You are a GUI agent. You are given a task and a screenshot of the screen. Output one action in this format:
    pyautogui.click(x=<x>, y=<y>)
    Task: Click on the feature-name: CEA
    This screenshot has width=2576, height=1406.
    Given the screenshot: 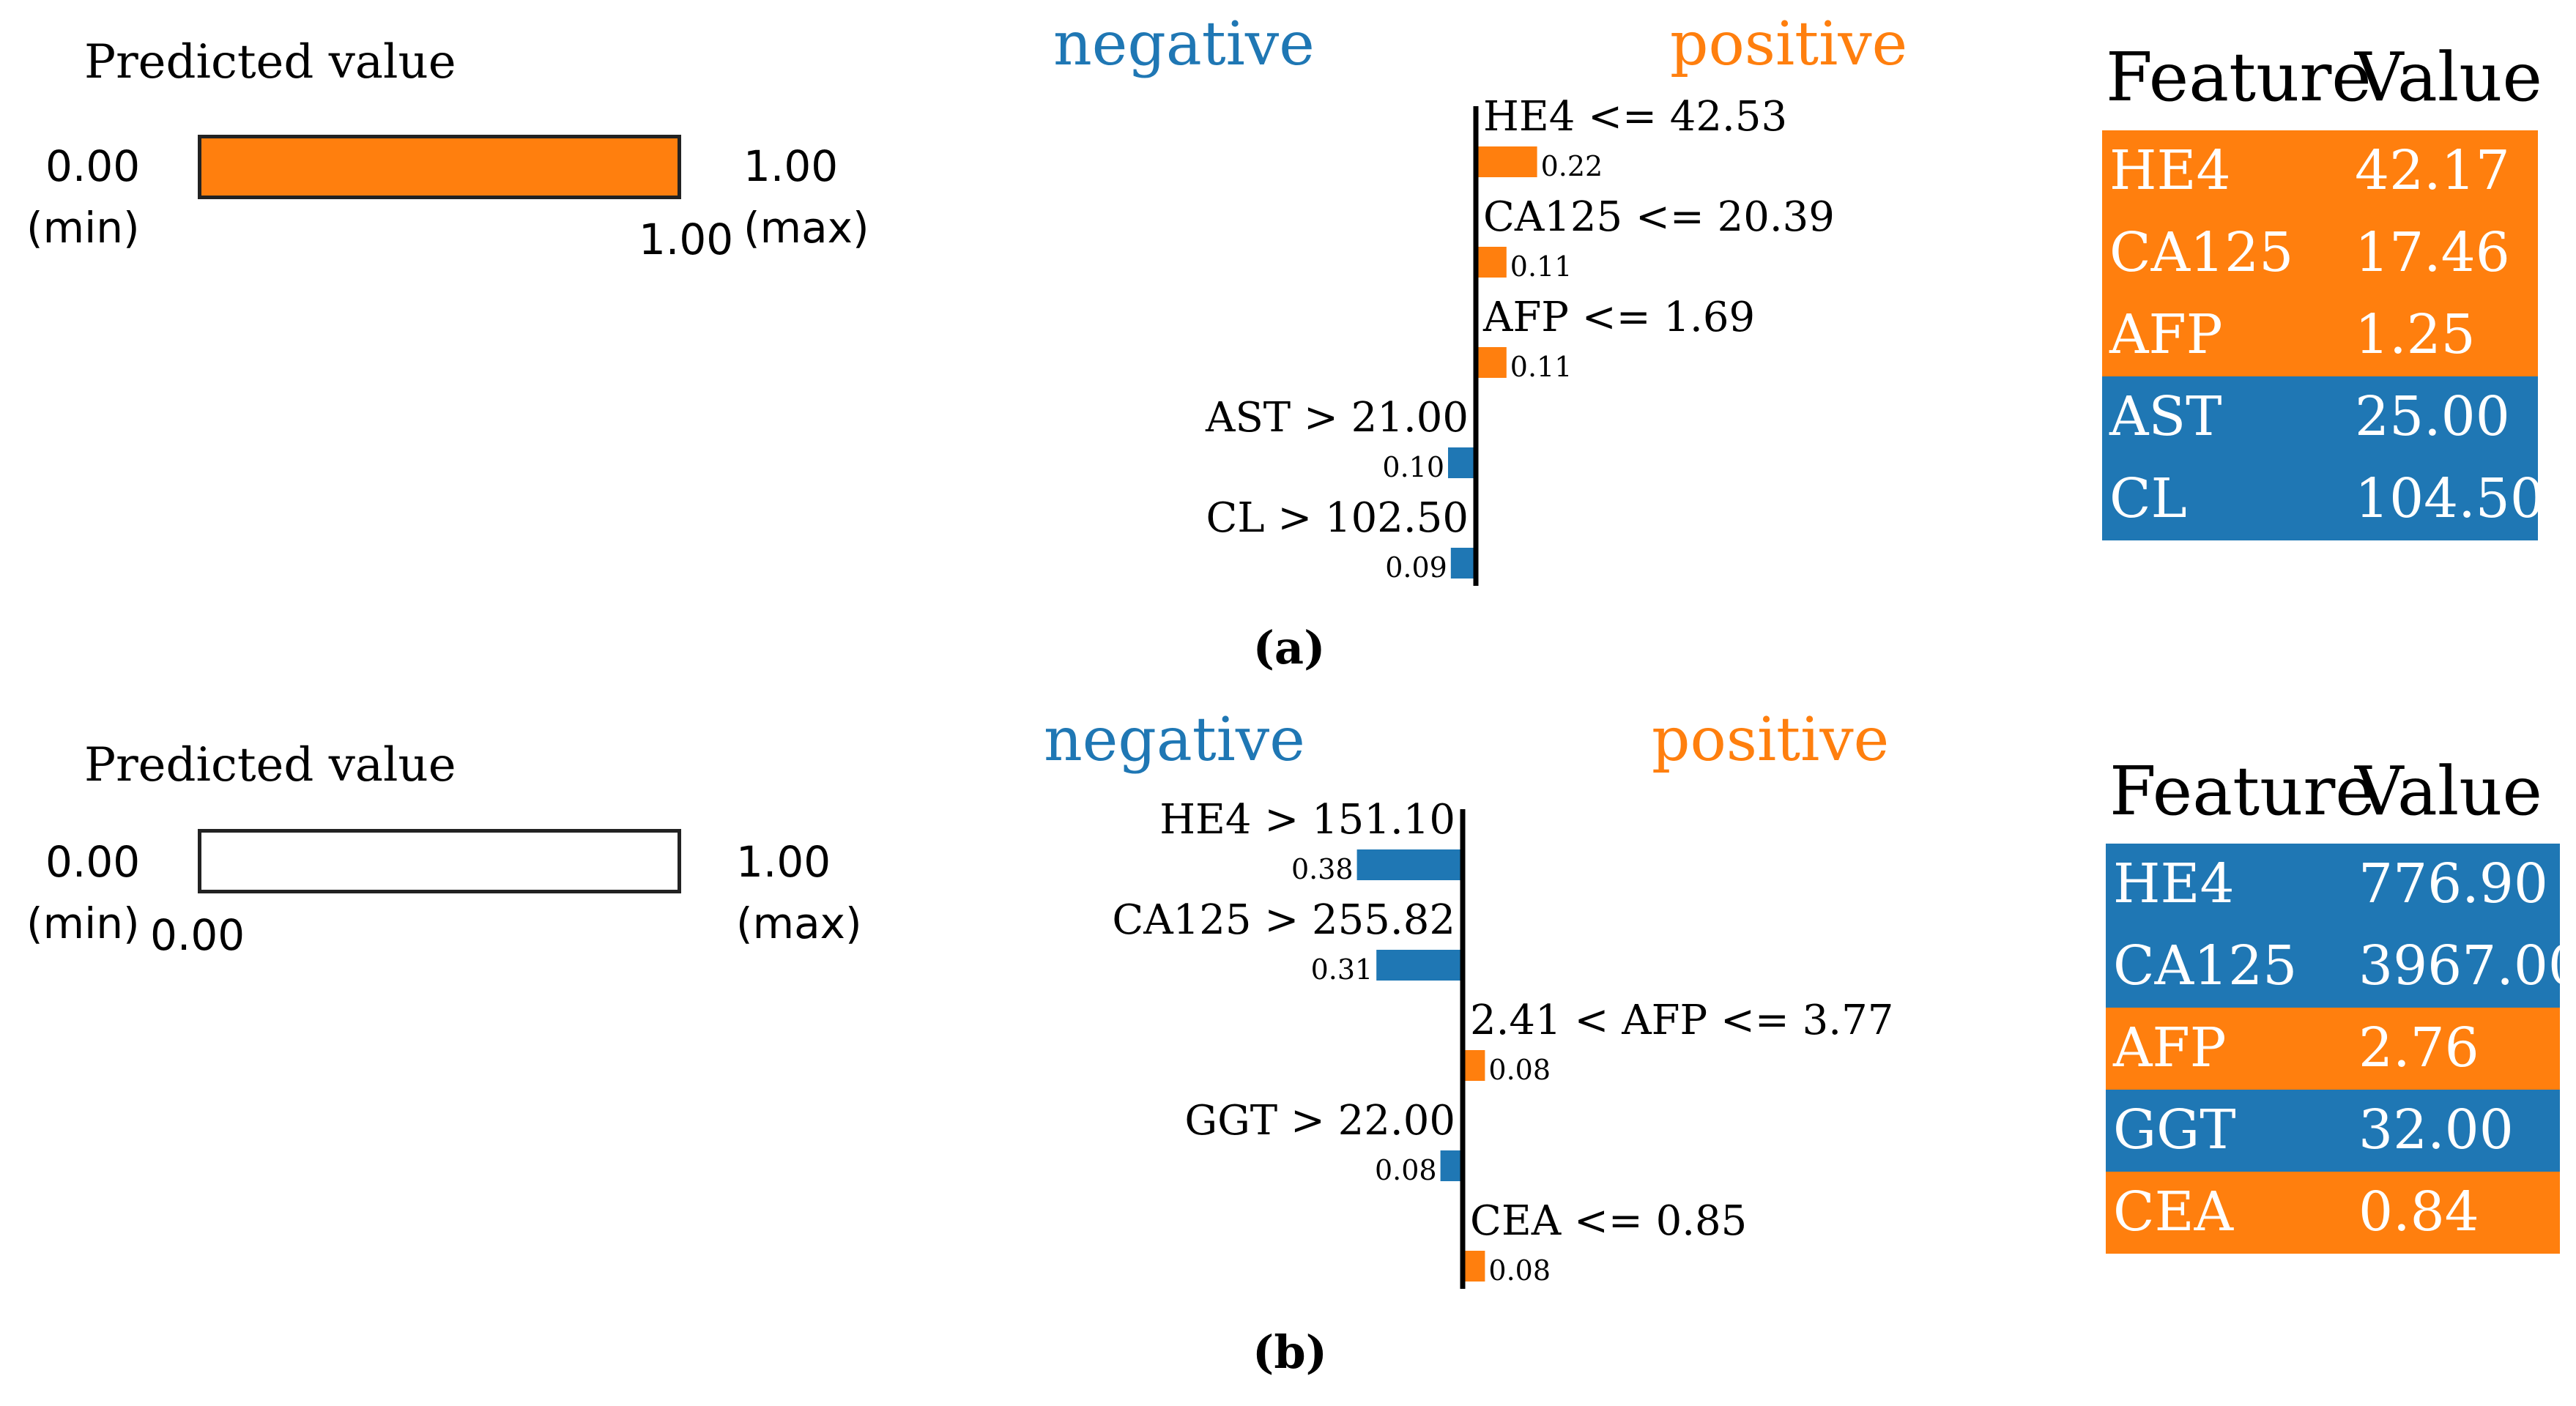 What is the action you would take?
    pyautogui.click(x=2173, y=1211)
    